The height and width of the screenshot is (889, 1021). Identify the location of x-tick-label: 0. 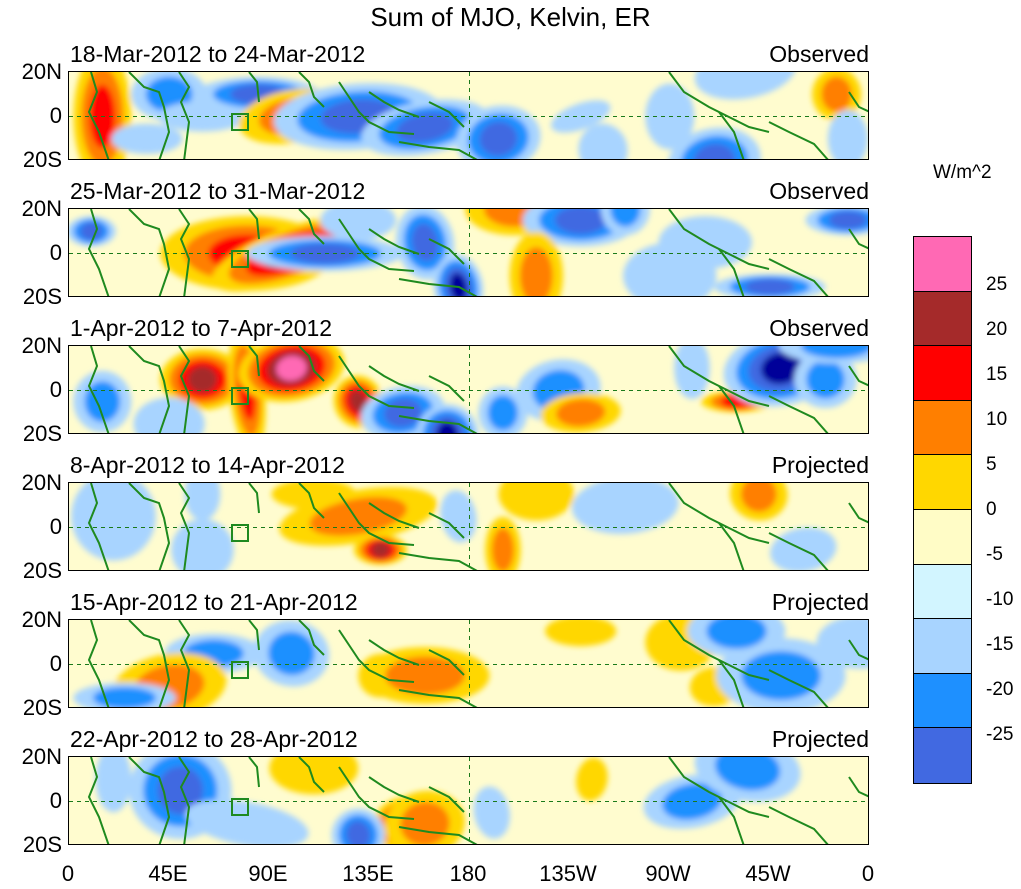
(868, 873).